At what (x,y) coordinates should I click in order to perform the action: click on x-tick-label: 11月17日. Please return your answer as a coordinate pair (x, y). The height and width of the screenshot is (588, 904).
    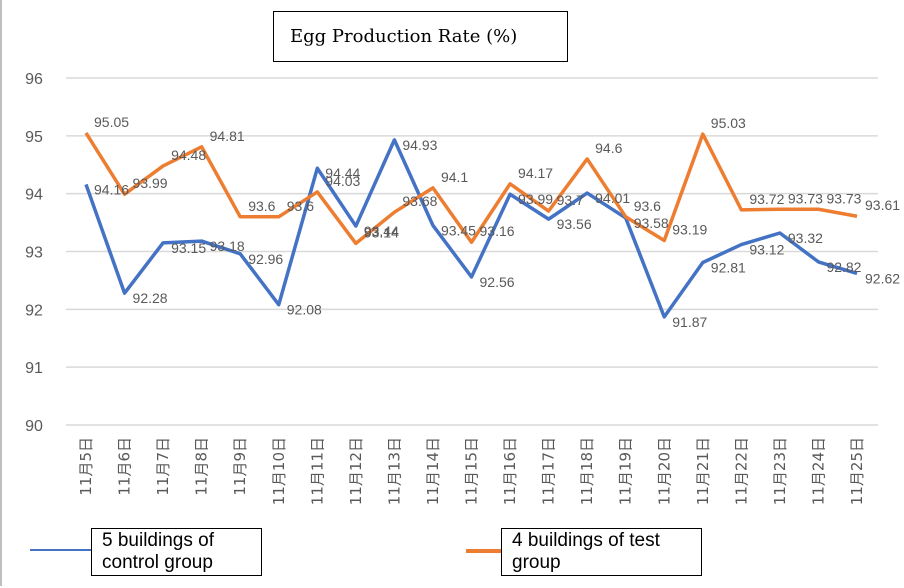
    Looking at the image, I should click on (549, 471).